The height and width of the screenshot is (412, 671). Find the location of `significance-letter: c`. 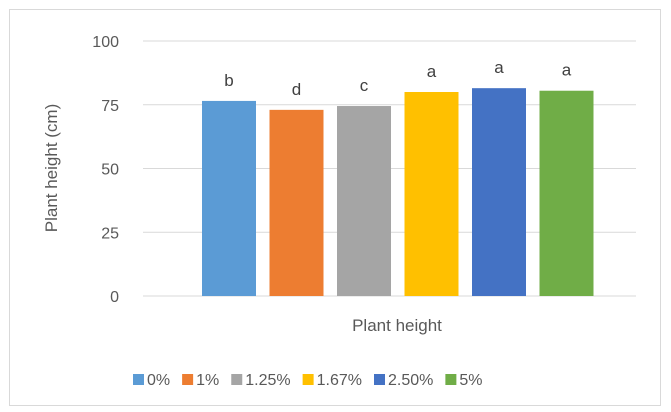

significance-letter: c is located at coordinates (364, 85).